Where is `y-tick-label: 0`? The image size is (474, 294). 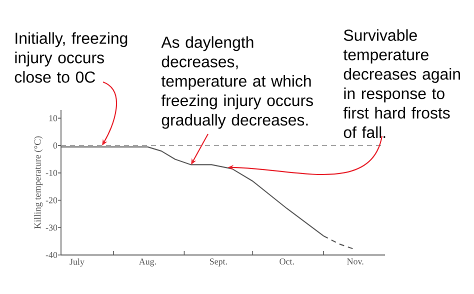 y-tick-label: 0 is located at coordinates (55, 145).